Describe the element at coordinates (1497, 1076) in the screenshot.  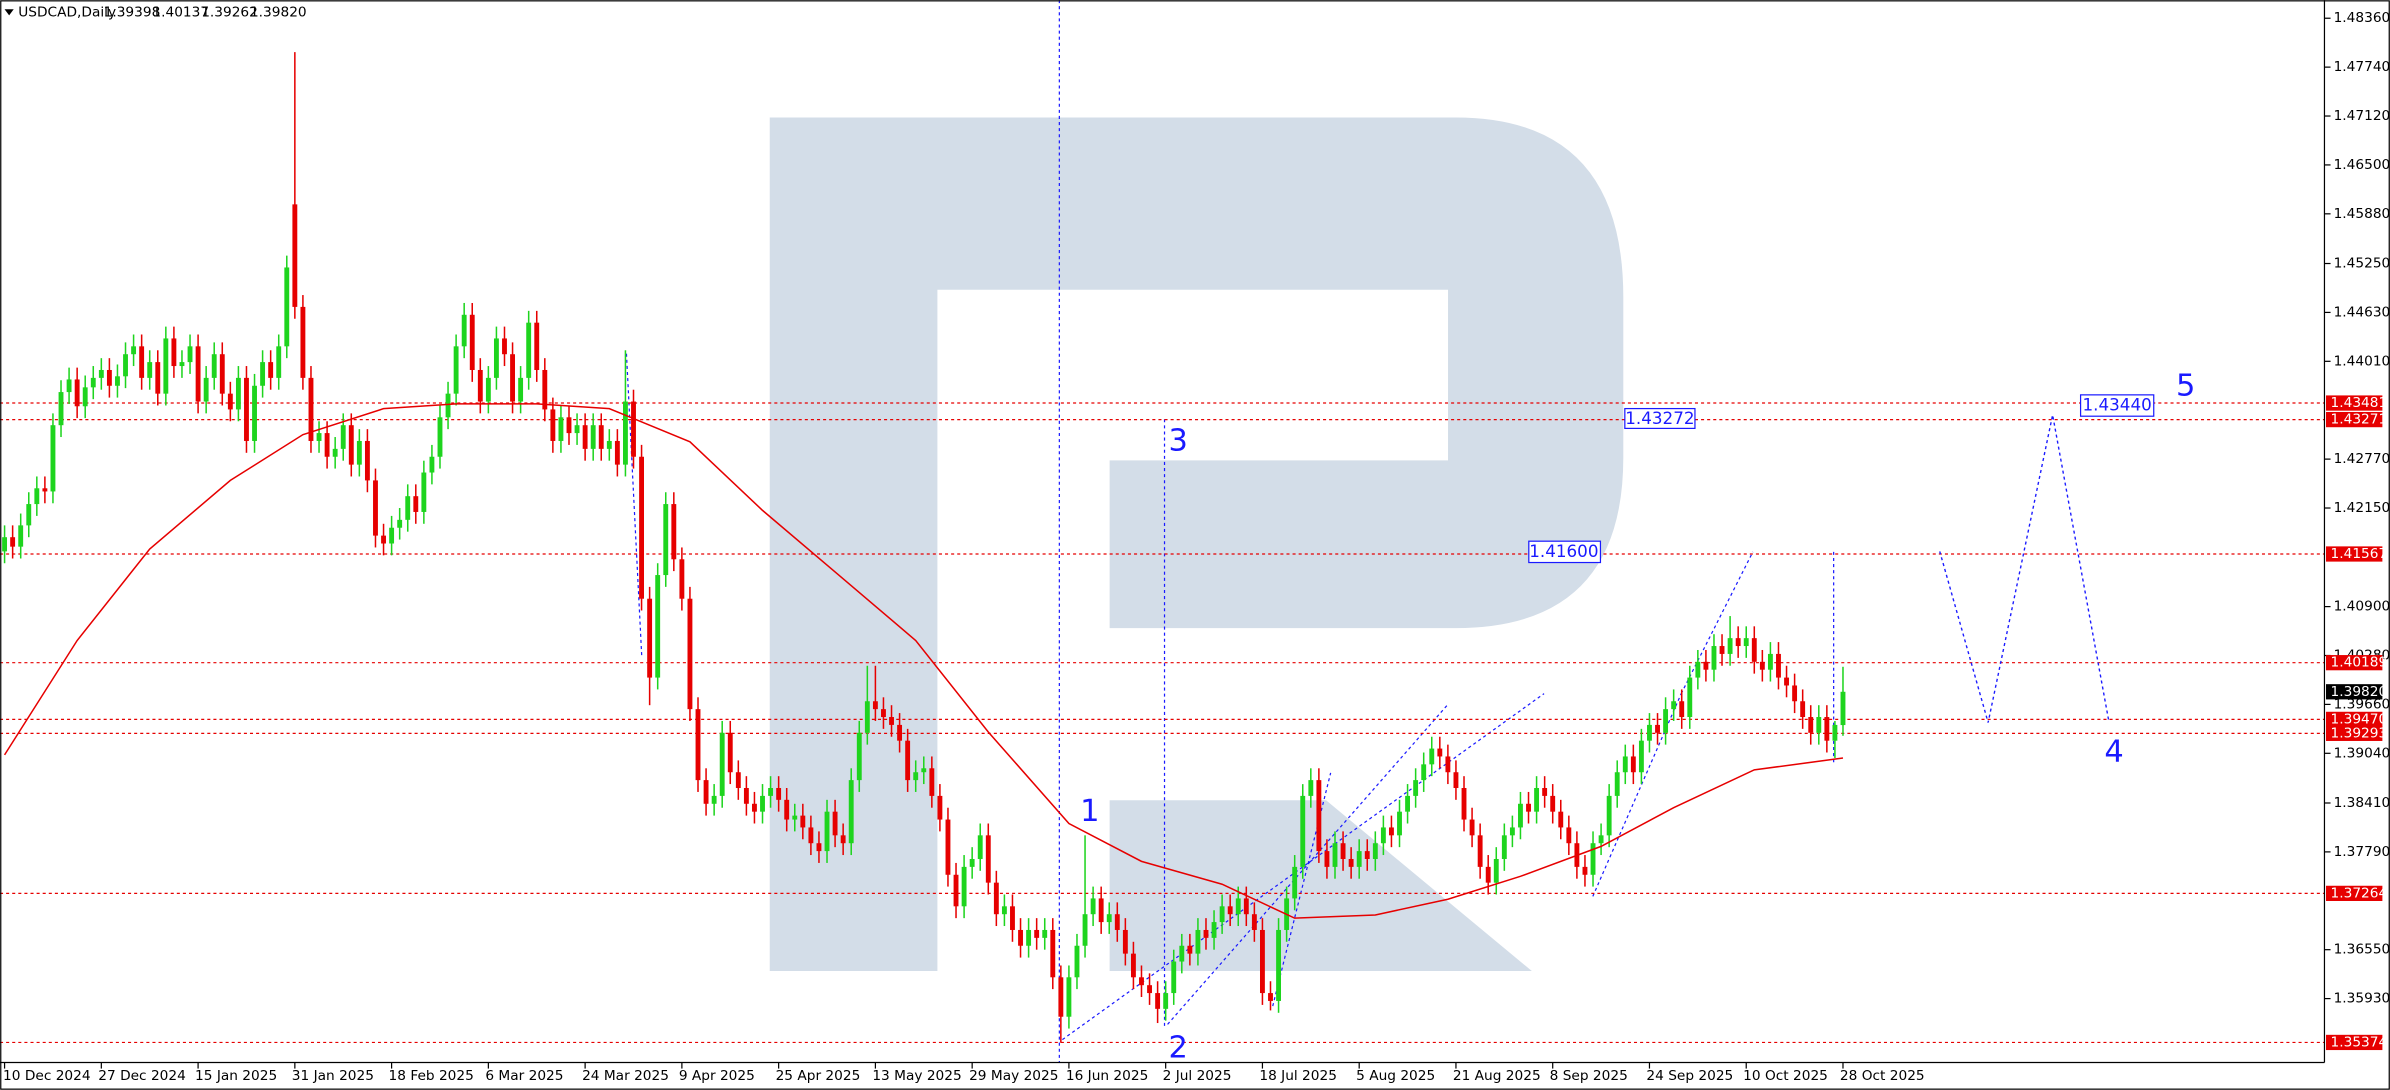
I see `x-tick-label: 21 Aug 2025` at that location.